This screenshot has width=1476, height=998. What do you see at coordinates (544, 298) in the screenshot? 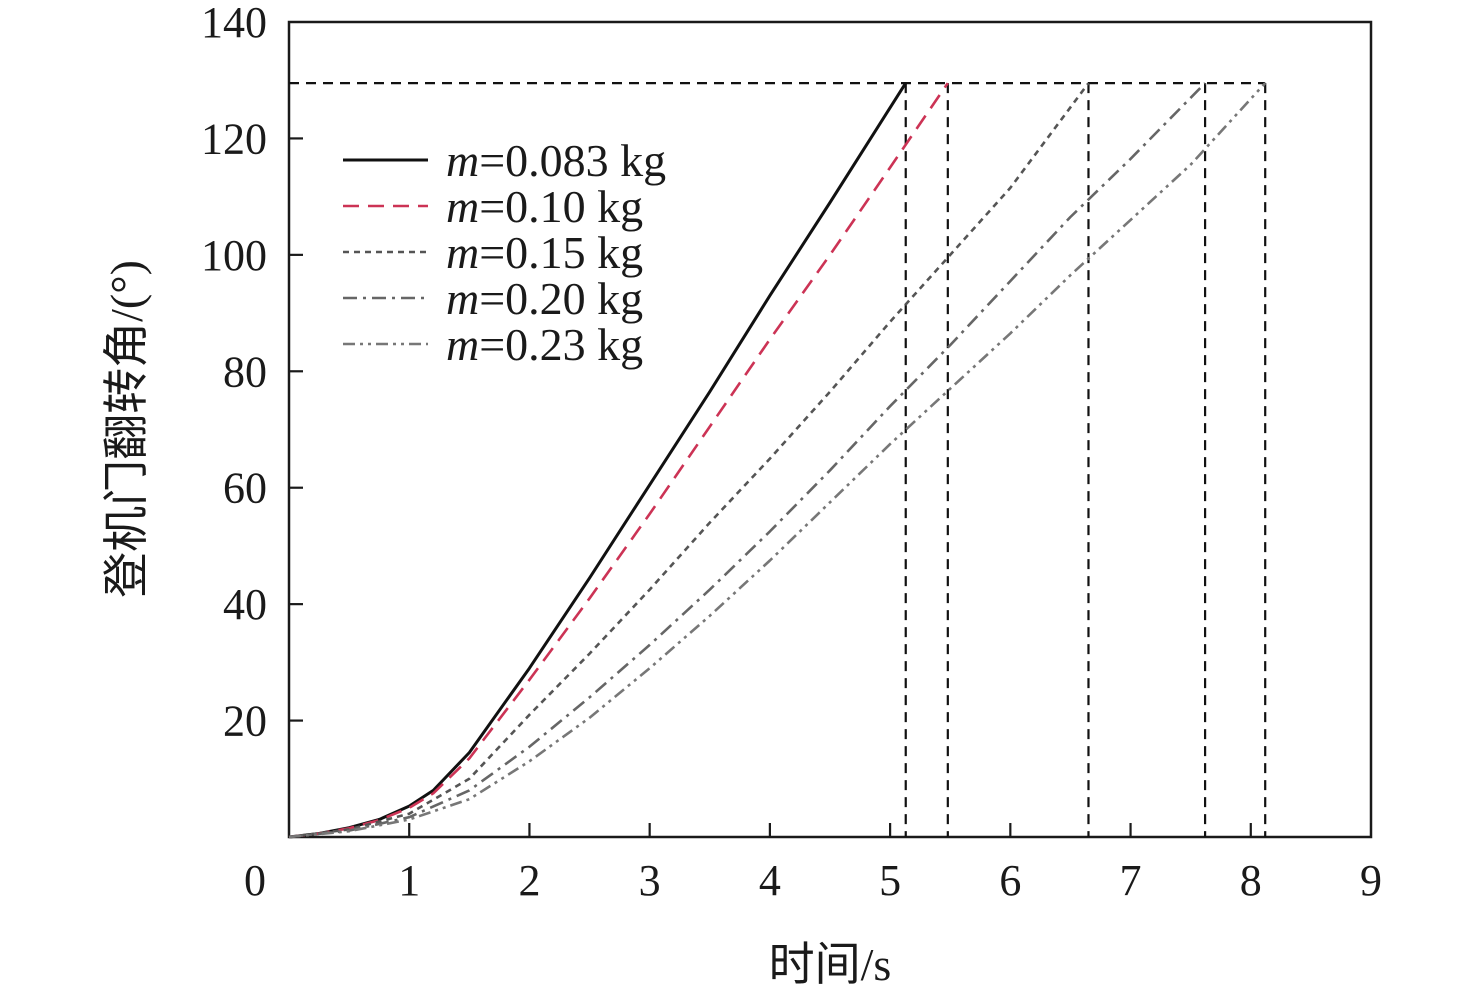
I see `legend-label-4: m=0.20 kg` at bounding box center [544, 298].